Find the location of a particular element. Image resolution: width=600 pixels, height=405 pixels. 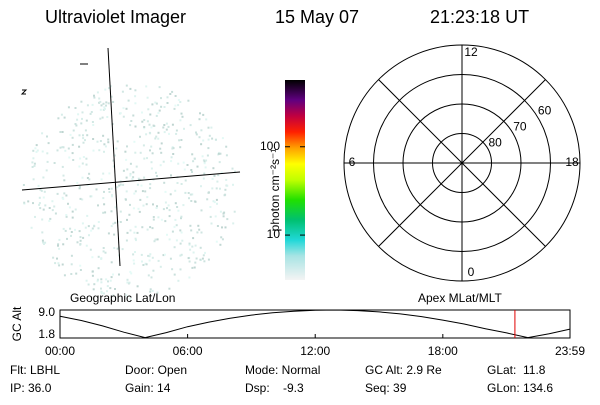

time: 21:23:18 UT is located at coordinates (479, 17).